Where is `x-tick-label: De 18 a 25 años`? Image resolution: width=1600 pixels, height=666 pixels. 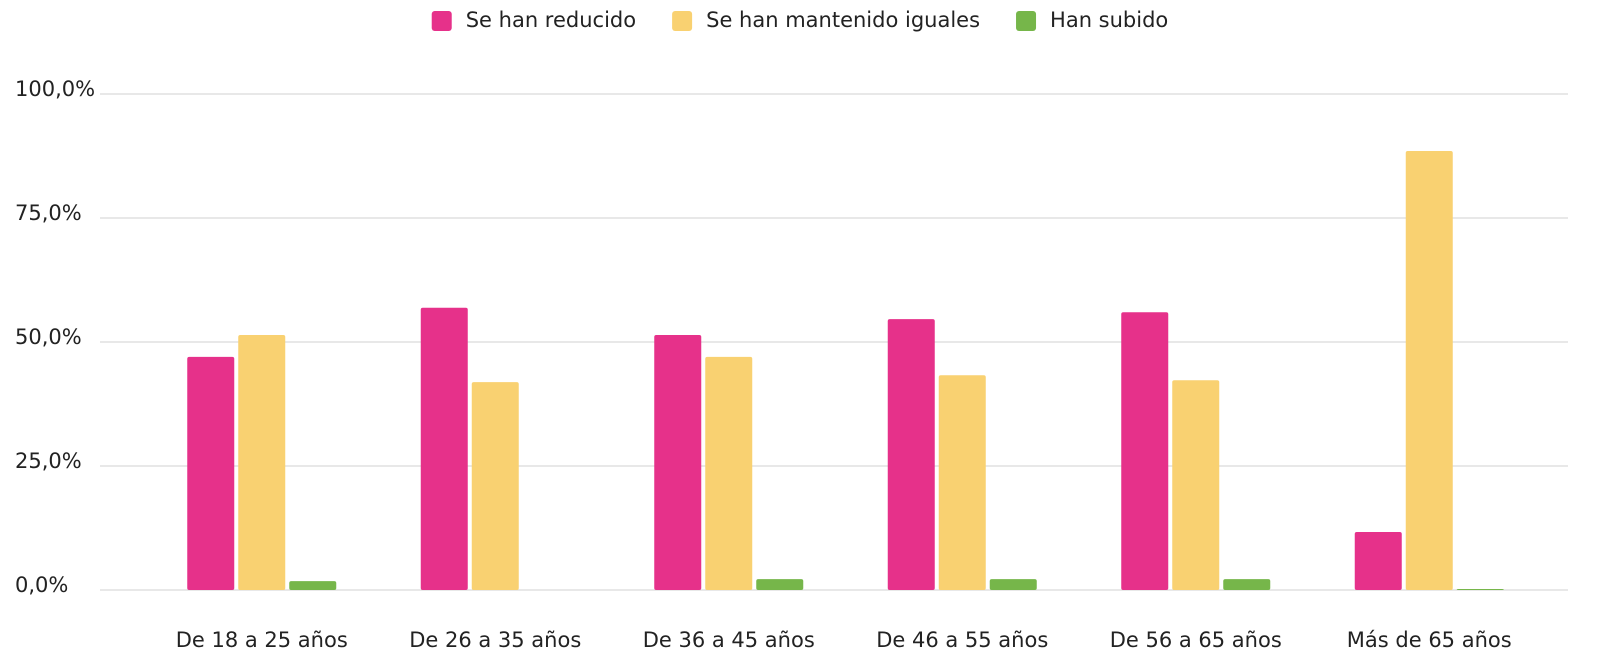 x-tick-label: De 18 a 25 años is located at coordinates (262, 640).